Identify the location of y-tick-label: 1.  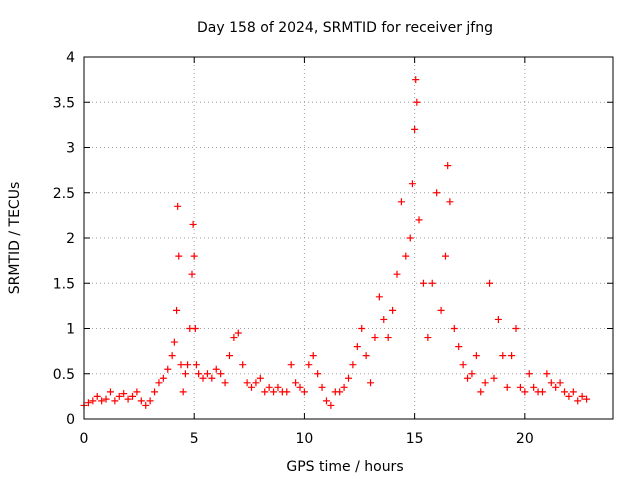
(70, 330).